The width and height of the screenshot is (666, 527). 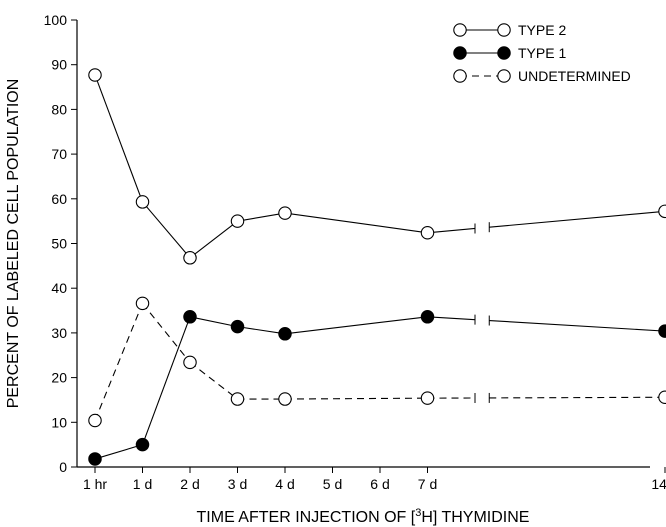 What do you see at coordinates (13, 244) in the screenshot?
I see `y-axis-title: PERCENT OF LABELED CELL POPULATION` at bounding box center [13, 244].